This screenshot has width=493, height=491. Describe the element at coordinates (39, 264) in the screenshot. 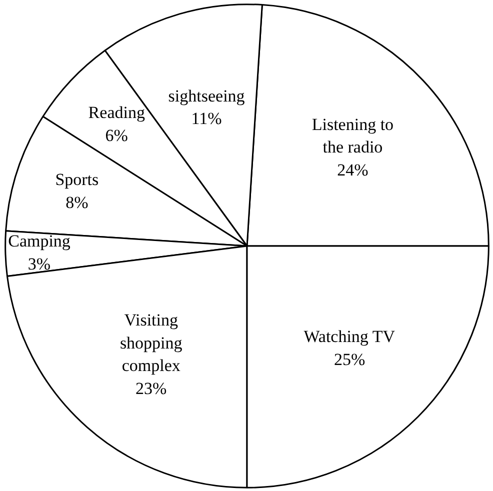

I see `data-label: 3%` at that location.